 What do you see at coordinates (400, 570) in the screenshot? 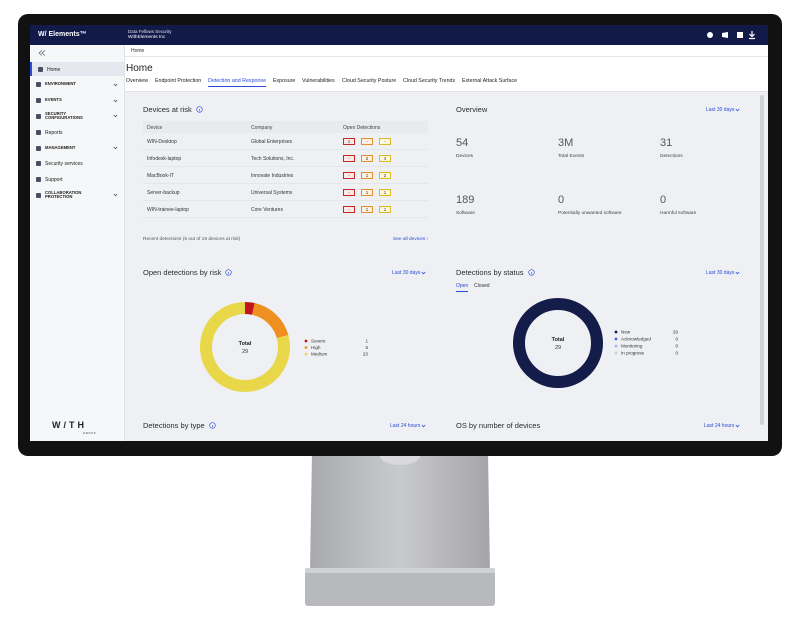
I see `monitor-stand-base-edge` at bounding box center [400, 570].